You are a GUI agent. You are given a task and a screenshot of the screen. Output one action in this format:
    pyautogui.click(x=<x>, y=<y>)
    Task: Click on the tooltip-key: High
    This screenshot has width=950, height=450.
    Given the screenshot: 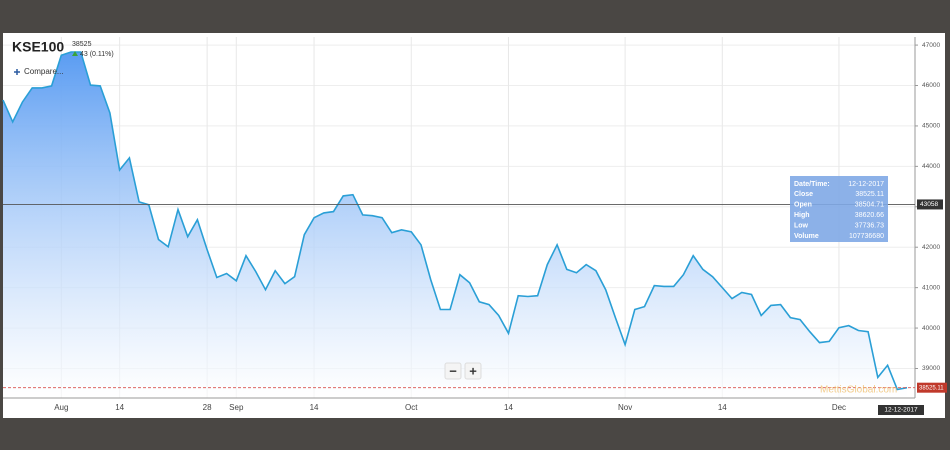 What is the action you would take?
    pyautogui.click(x=802, y=215)
    